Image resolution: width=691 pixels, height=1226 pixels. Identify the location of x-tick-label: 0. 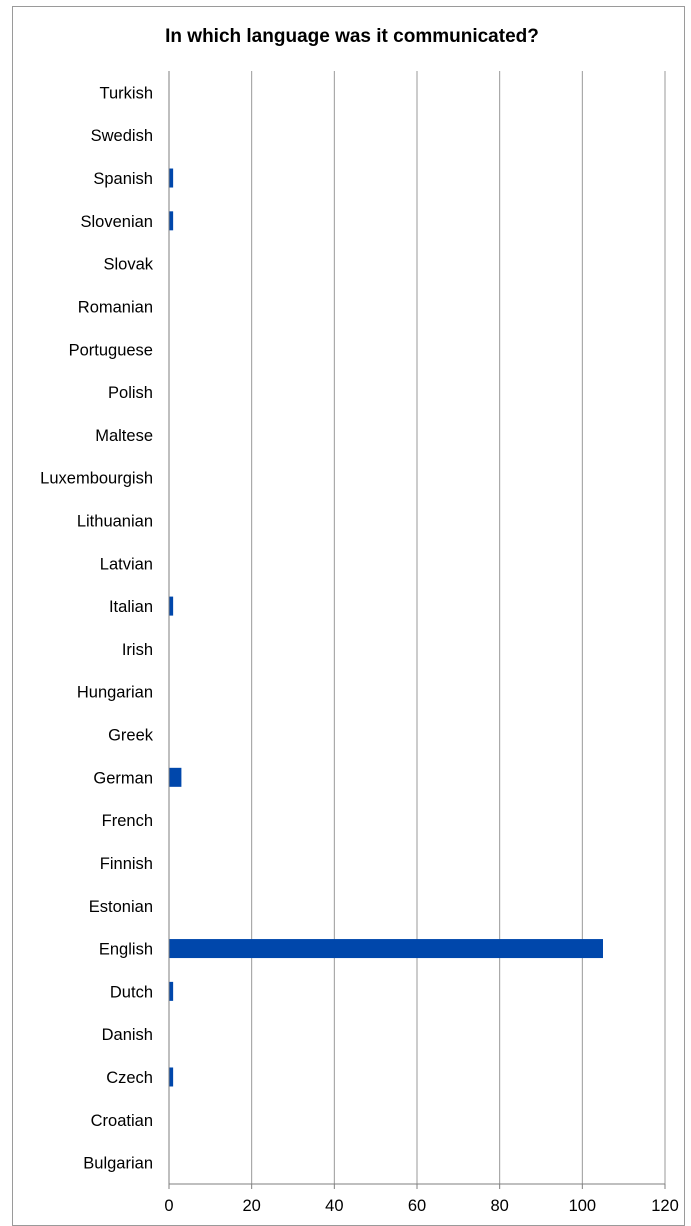
(168, 1206).